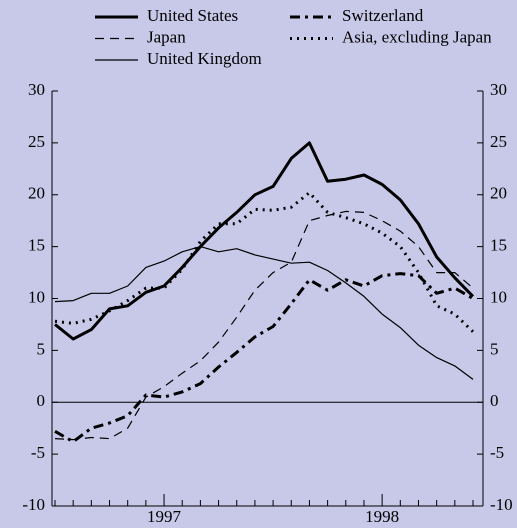 The image size is (517, 528). What do you see at coordinates (494, 348) in the screenshot?
I see `y2-tick-label: 5` at bounding box center [494, 348].